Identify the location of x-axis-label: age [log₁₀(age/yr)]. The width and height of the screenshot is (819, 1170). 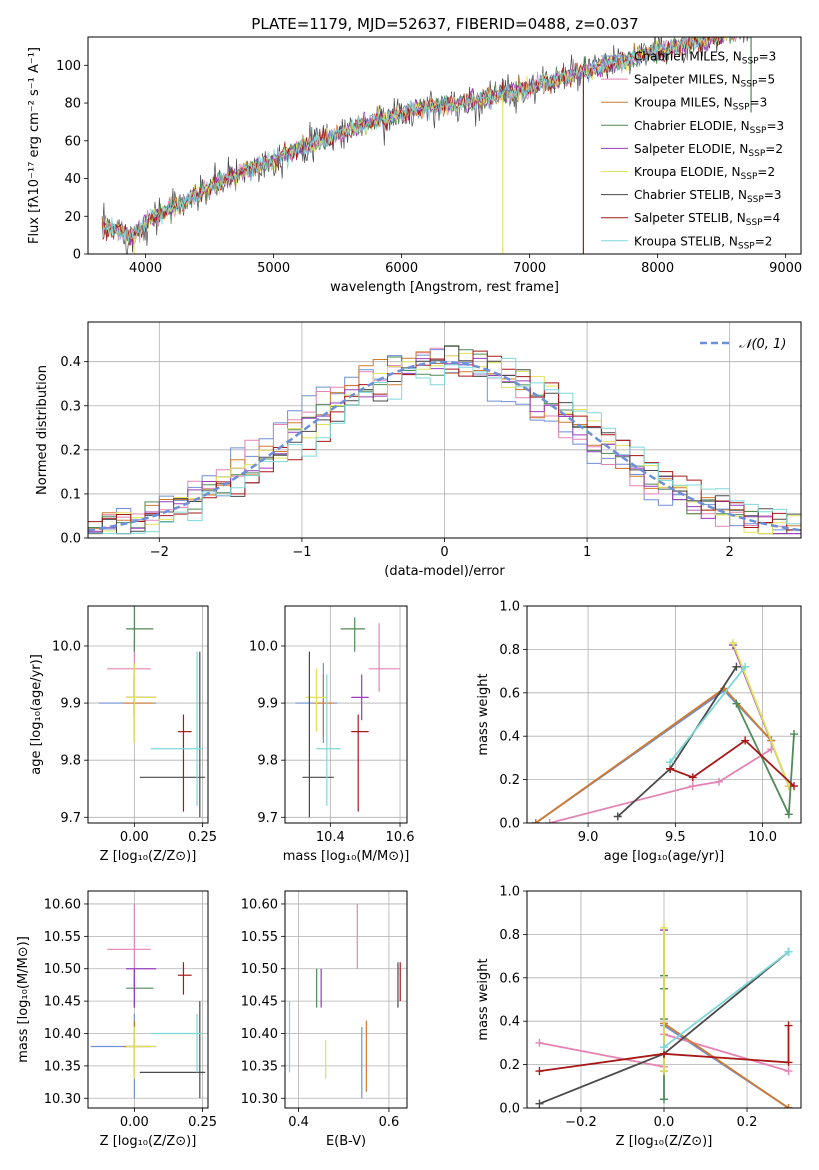
(664, 856).